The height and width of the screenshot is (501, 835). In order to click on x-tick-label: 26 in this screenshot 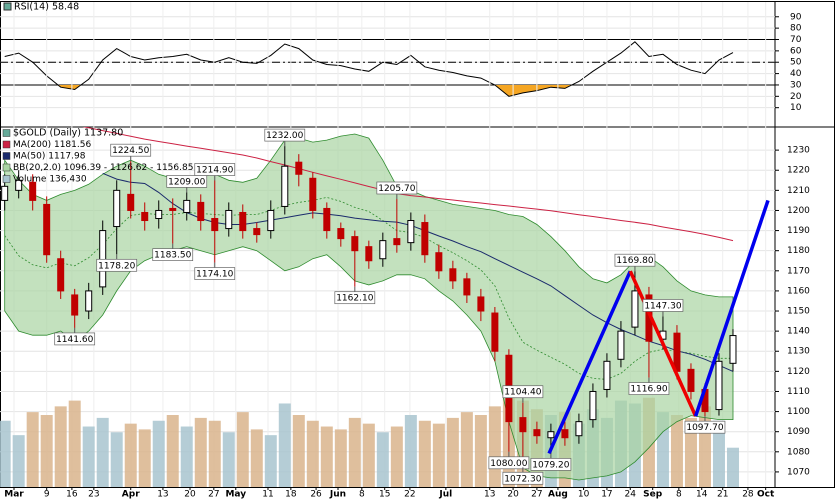, I will do `click(316, 495)`.